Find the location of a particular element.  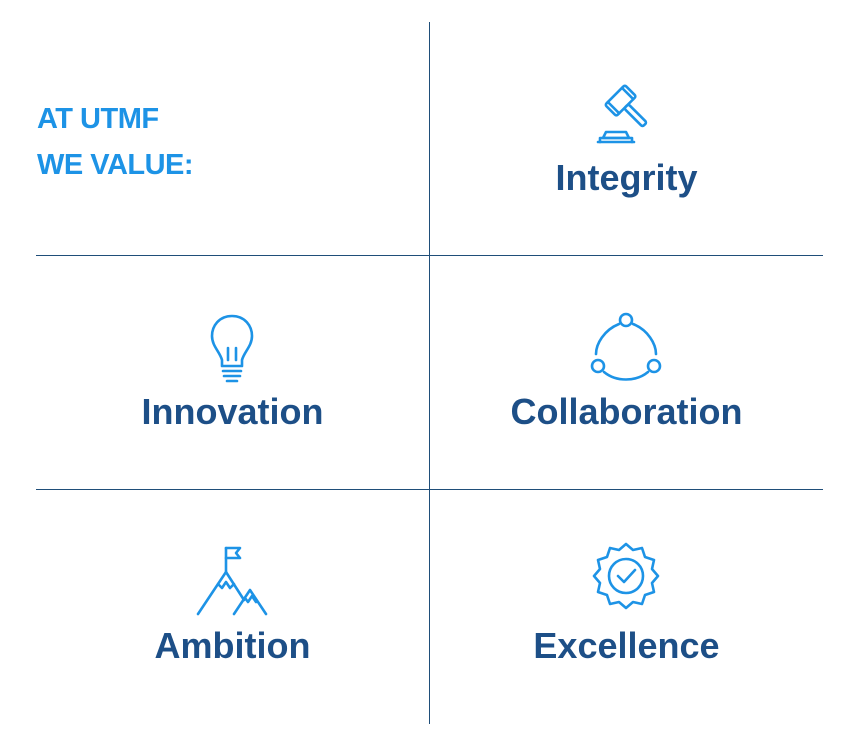

horizontal-divider-top is located at coordinates (429, 255).